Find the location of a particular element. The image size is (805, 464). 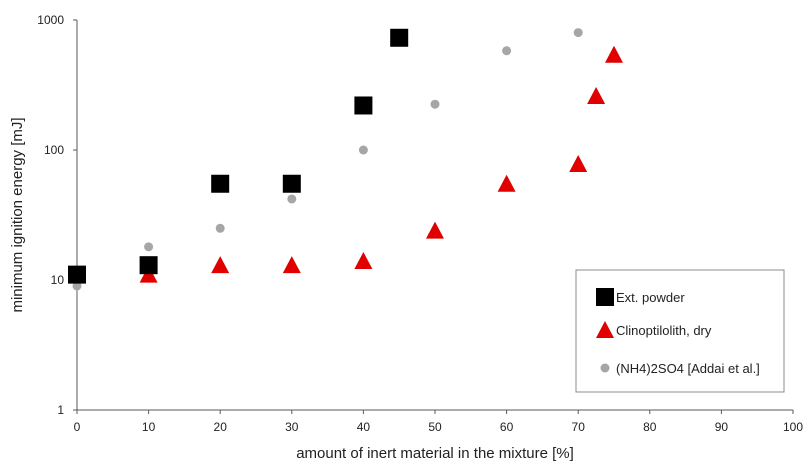

x-tick-label: 90 is located at coordinates (722, 427).